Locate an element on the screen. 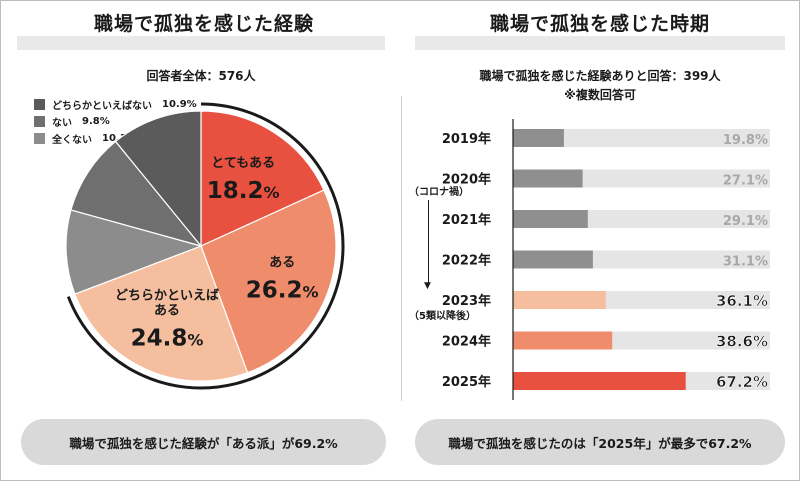 This screenshot has height=481, width=800. right-title-underline is located at coordinates (600, 43).